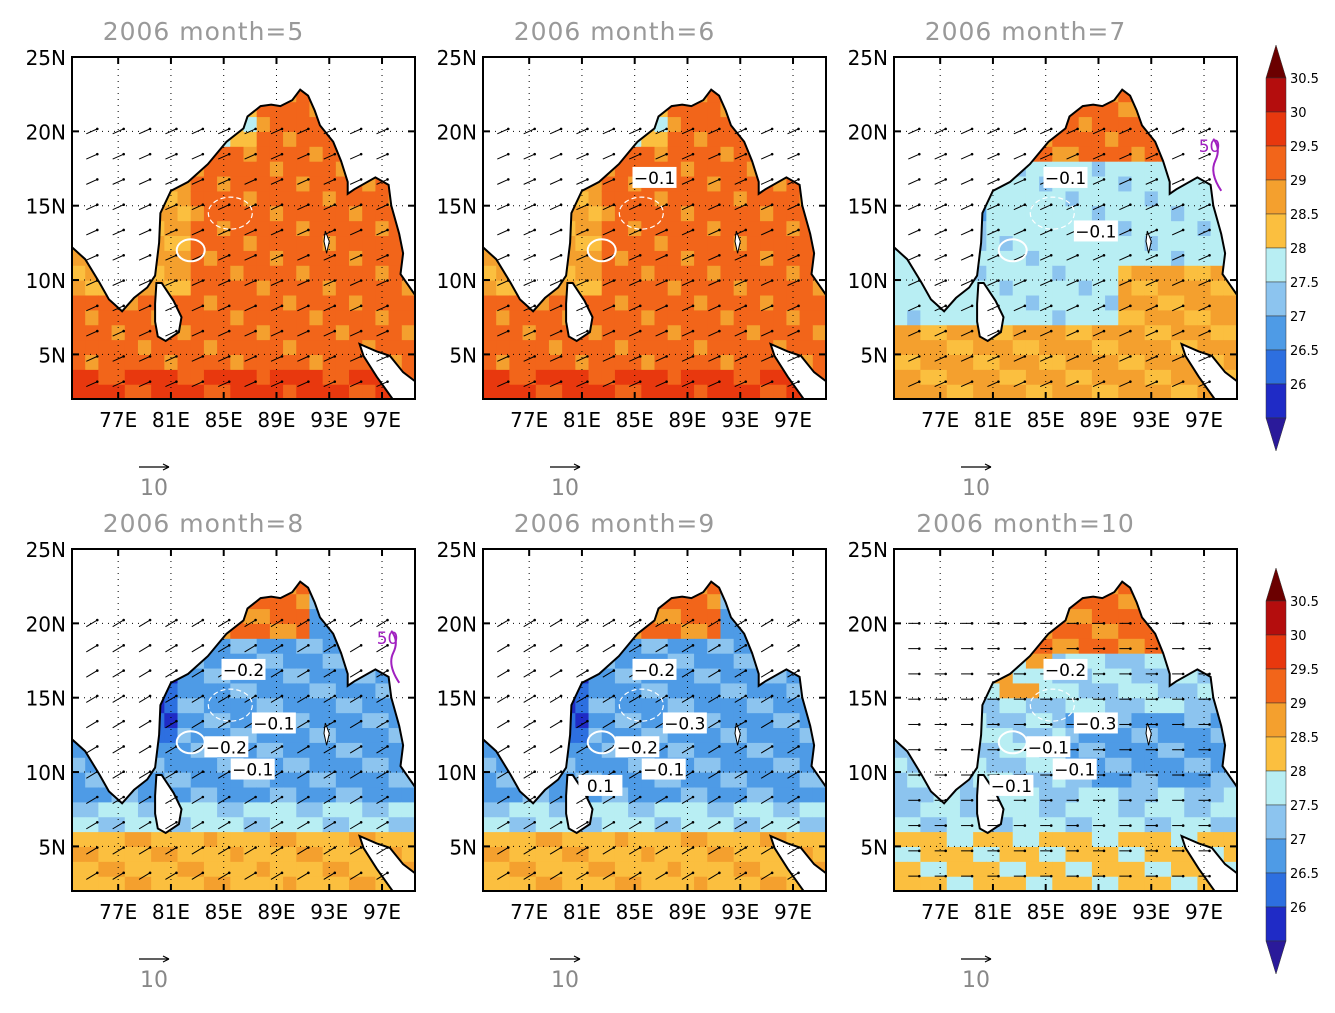  I want to click on contour-label: −0.2, so click(637, 748).